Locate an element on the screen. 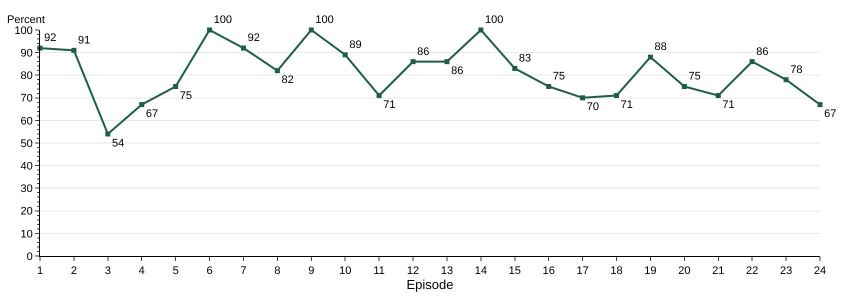 The width and height of the screenshot is (850, 300). x-tick-label: 16 is located at coordinates (548, 271).